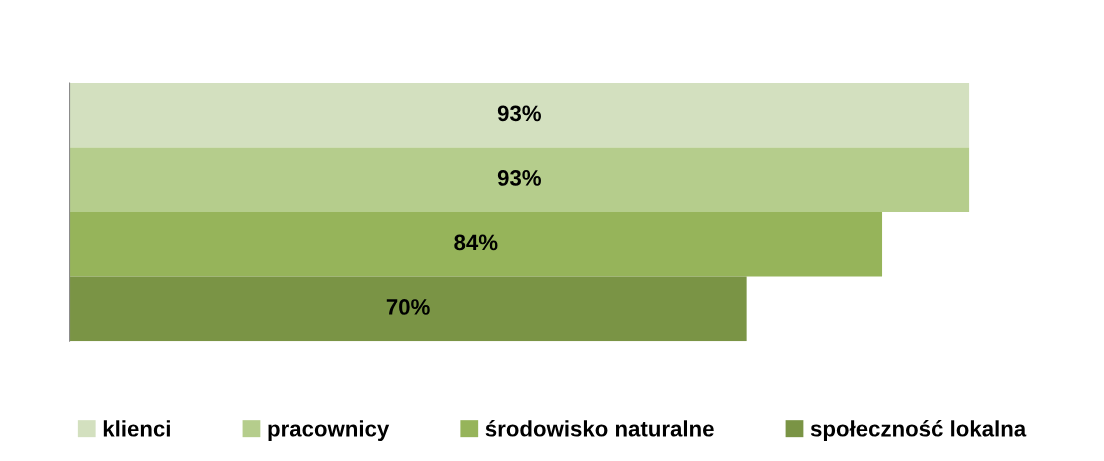 The image size is (1104, 461). What do you see at coordinates (329, 430) in the screenshot?
I see `legend-label: pracownicy` at bounding box center [329, 430].